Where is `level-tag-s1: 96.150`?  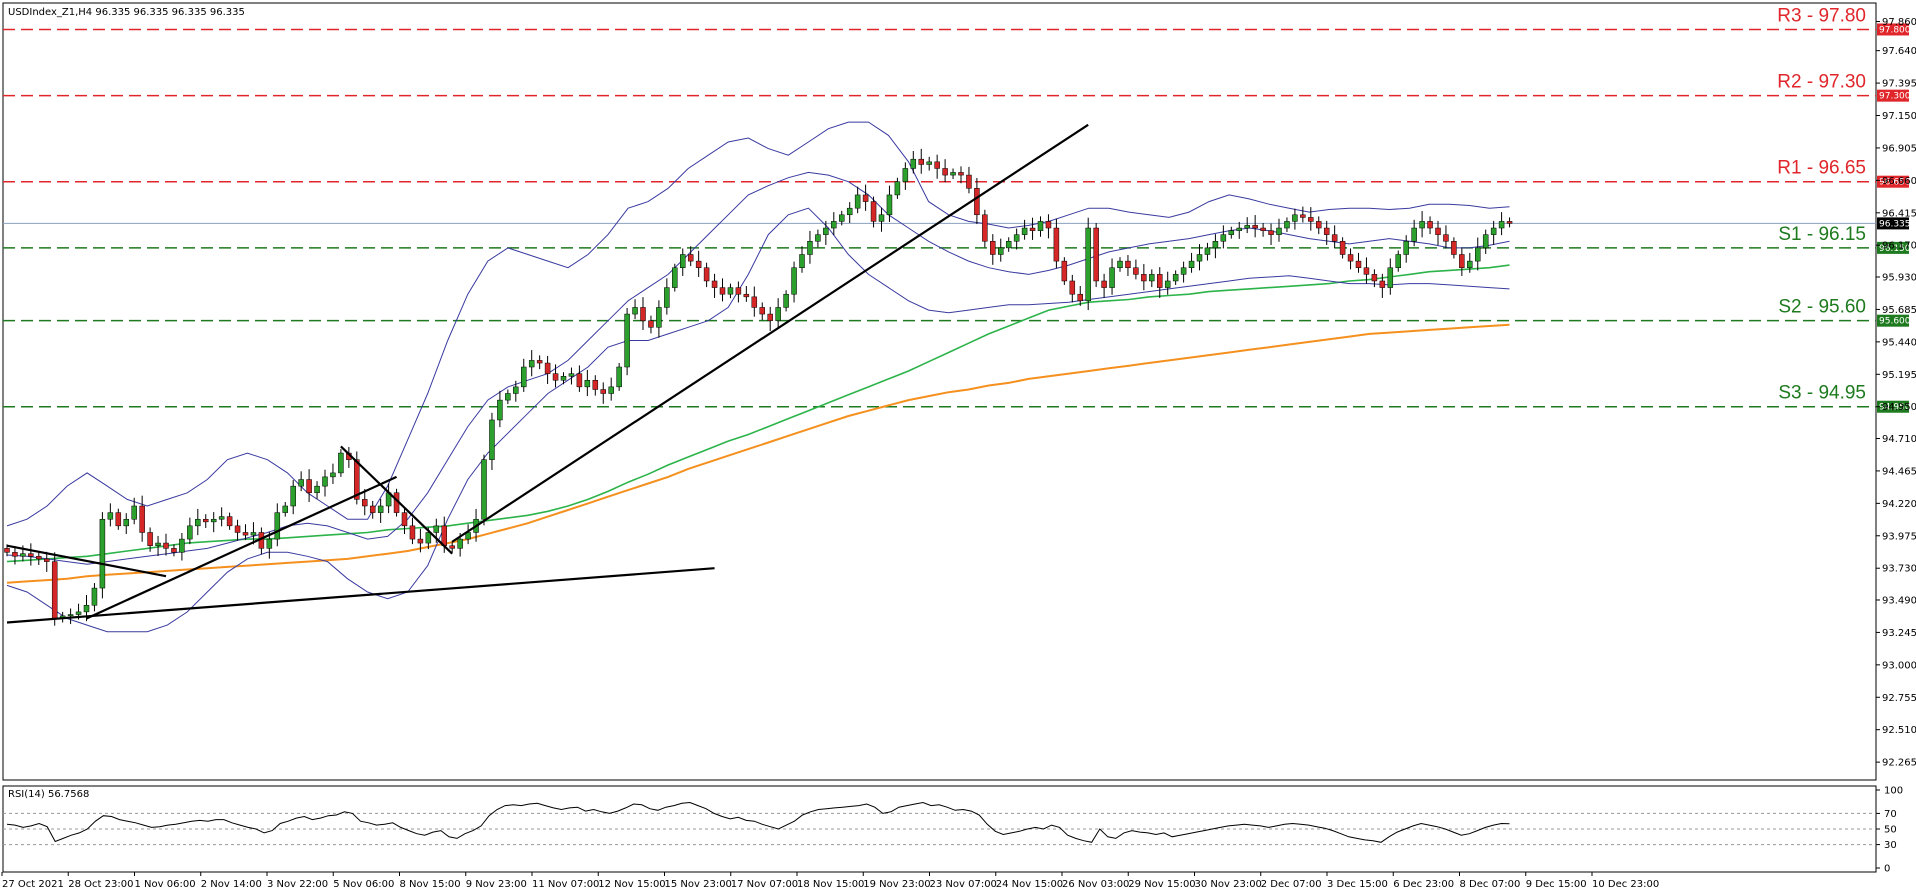 level-tag-s1: 96.150 is located at coordinates (1895, 249).